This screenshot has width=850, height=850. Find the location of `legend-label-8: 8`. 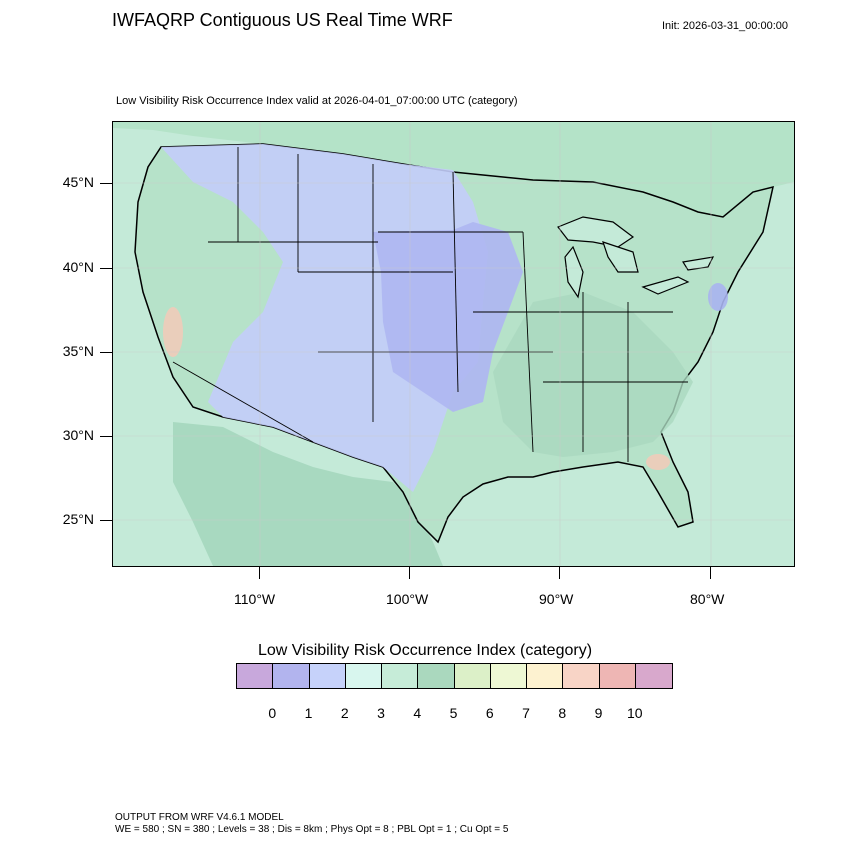

legend-label-8: 8 is located at coordinates (562, 713).